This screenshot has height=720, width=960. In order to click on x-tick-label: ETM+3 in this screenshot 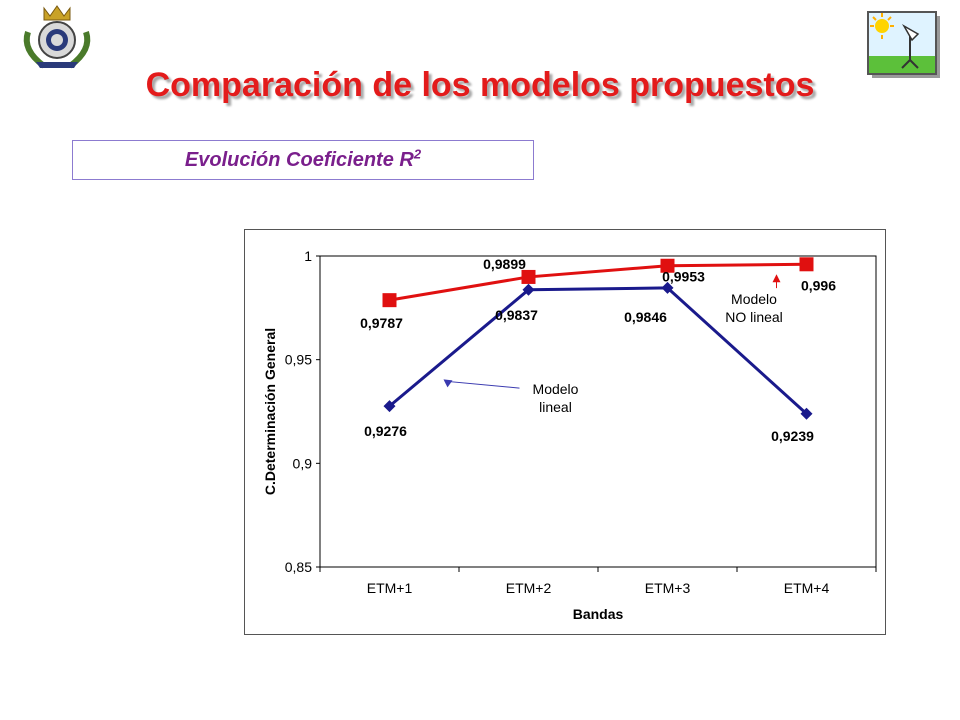, I will do `click(668, 588)`.